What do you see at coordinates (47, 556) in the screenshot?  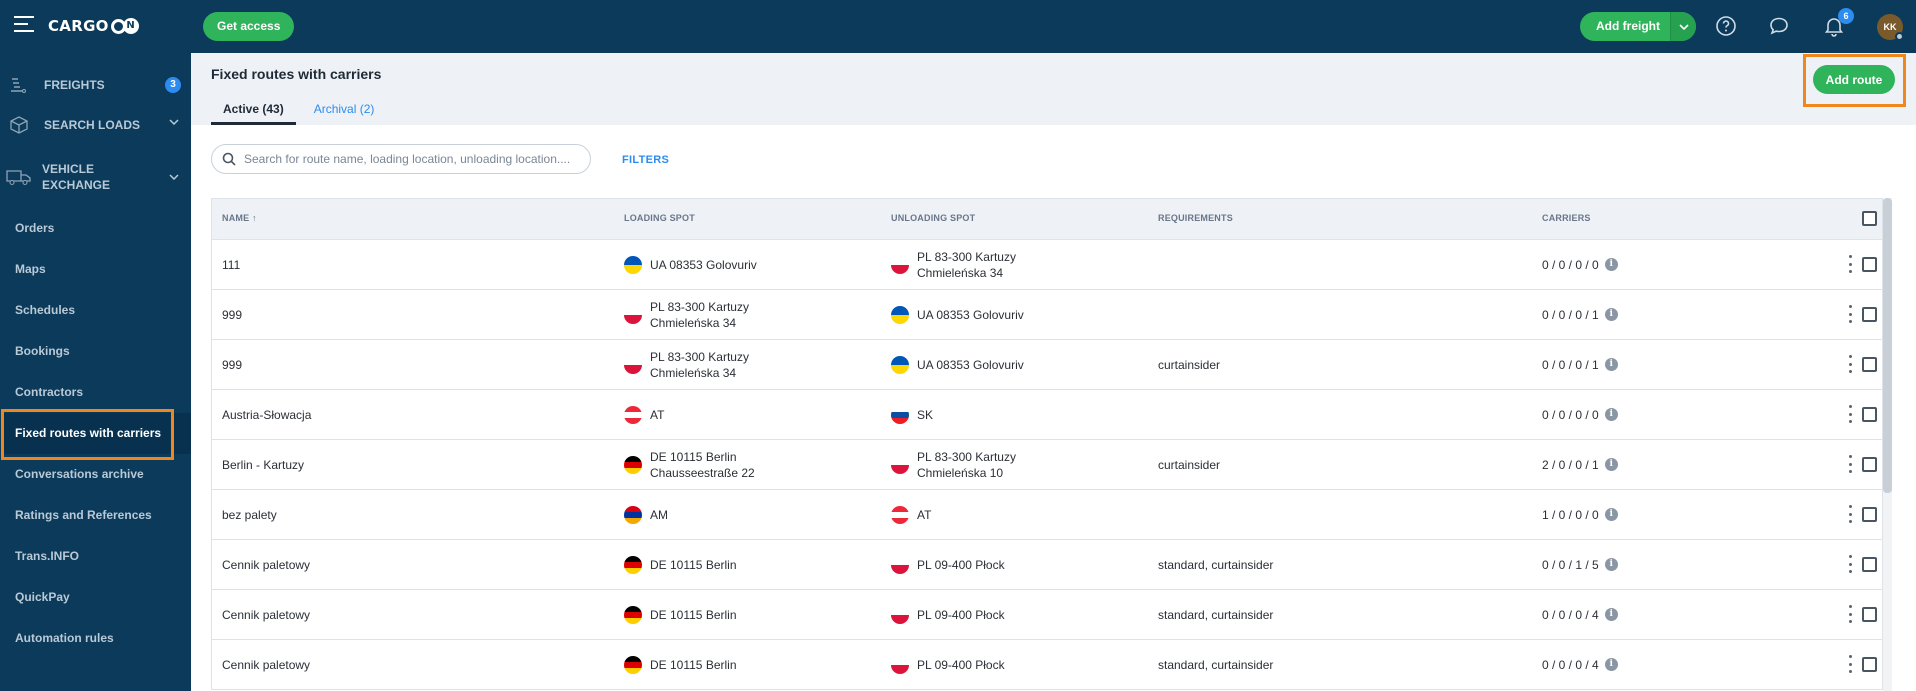 I see `sidebar-item-trans-info: Trans.INFO` at bounding box center [47, 556].